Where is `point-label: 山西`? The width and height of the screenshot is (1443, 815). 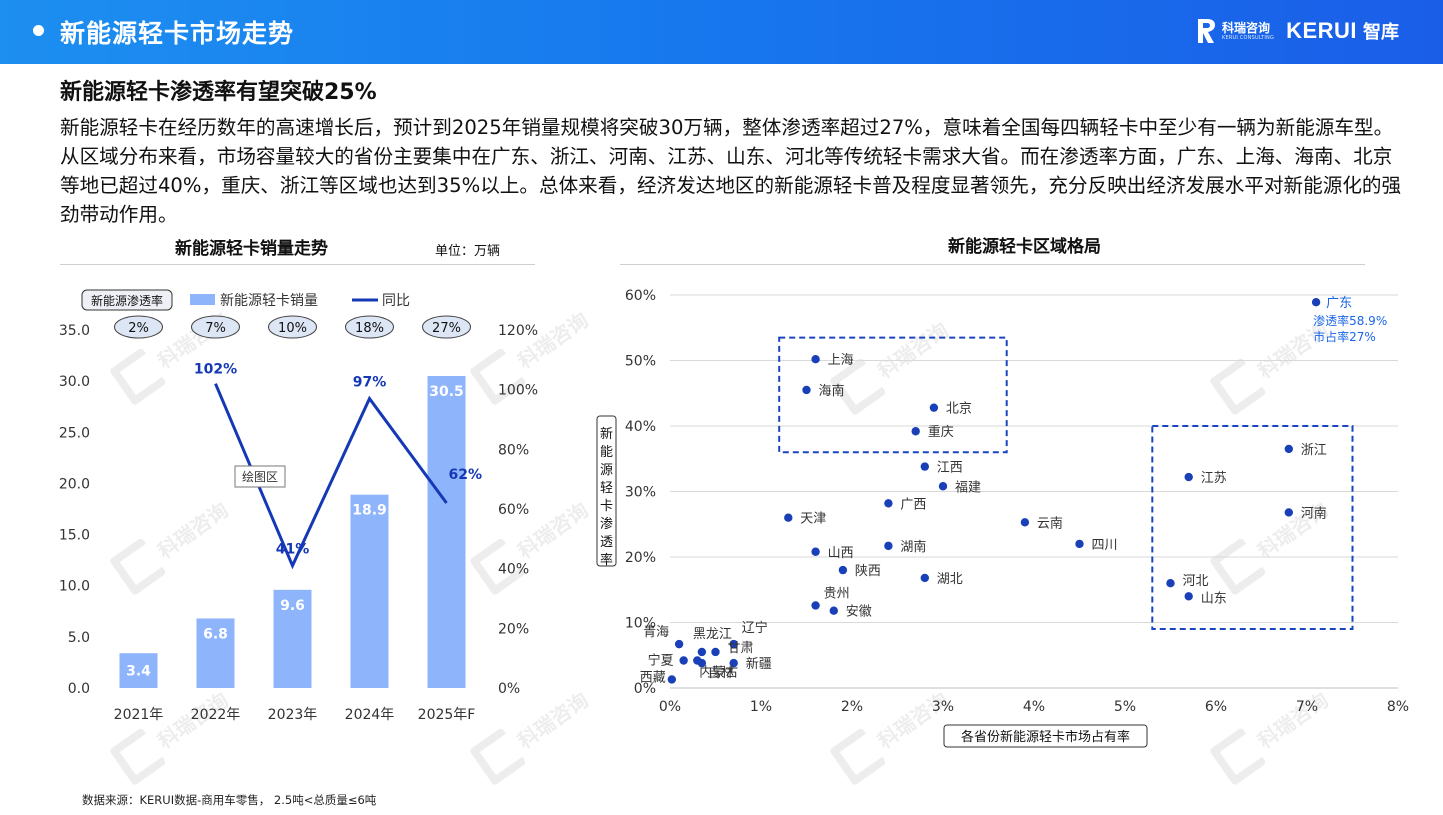 point-label: 山西 is located at coordinates (841, 553).